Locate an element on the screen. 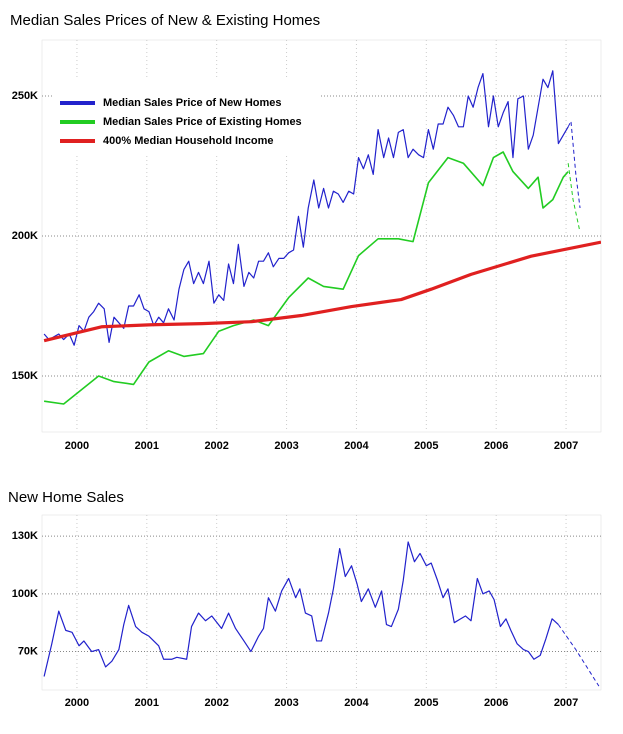  y-tick-label: 150K is located at coordinates (25, 376).